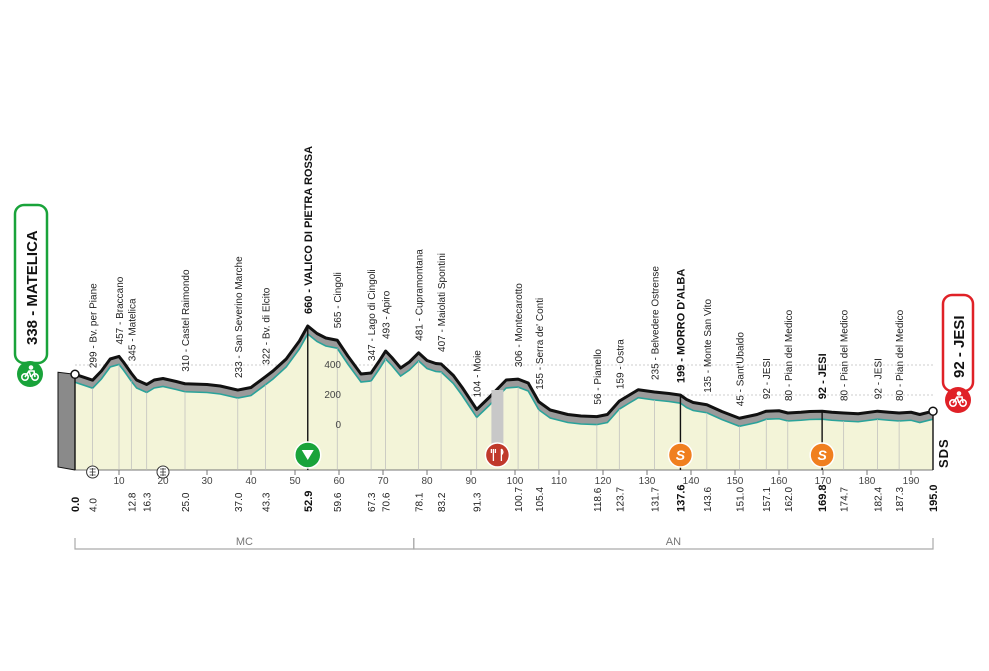 Image resolution: width=989 pixels, height=671 pixels. What do you see at coordinates (691, 481) in the screenshot?
I see `x-tick-label-13: 140` at bounding box center [691, 481].